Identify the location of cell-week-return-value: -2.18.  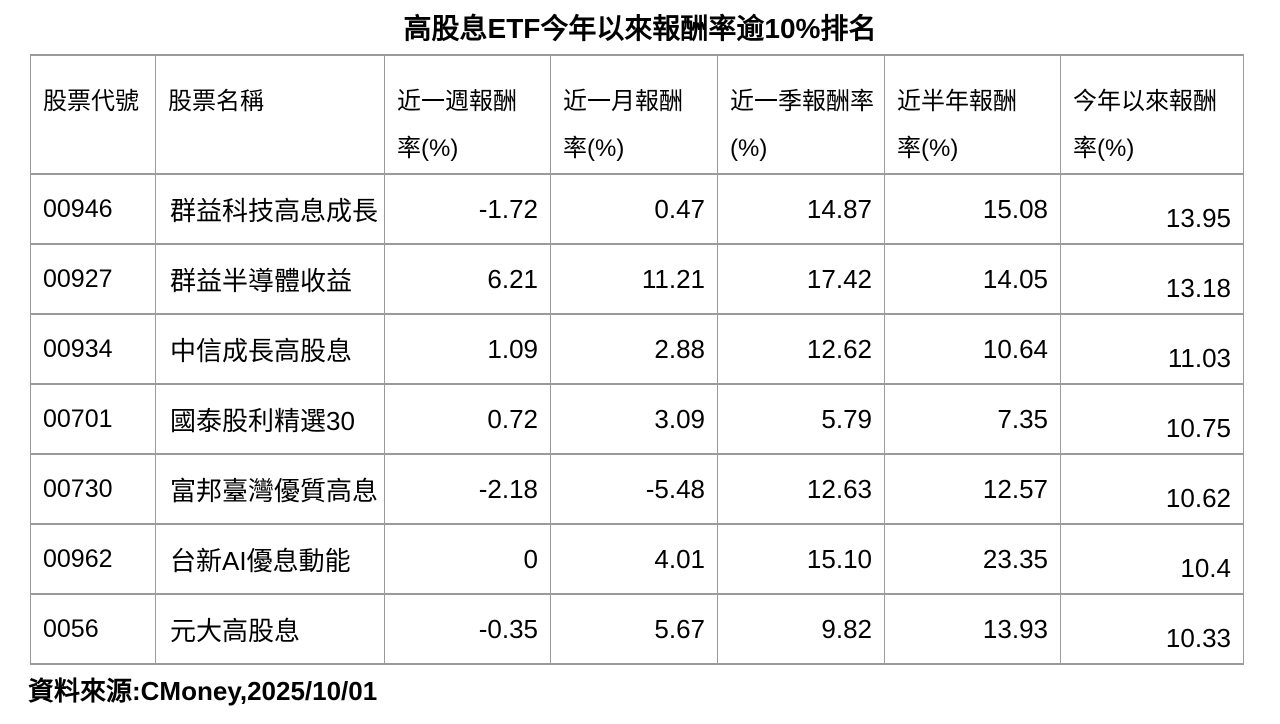
(508, 488).